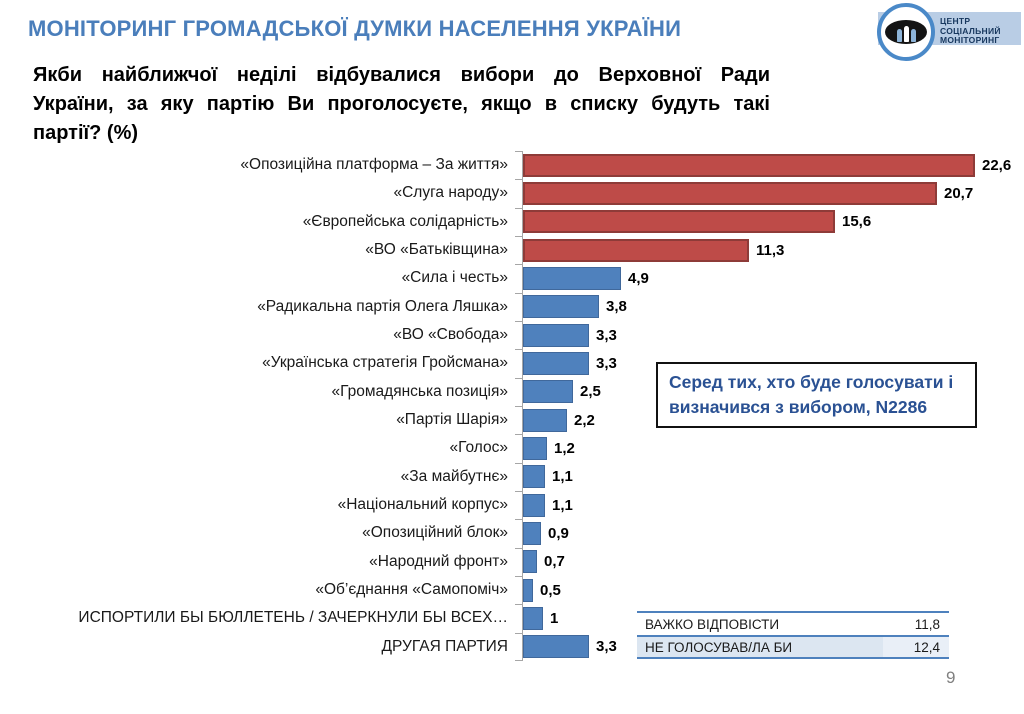 The image size is (1024, 714). Describe the element at coordinates (478, 448) in the screenshot. I see `bar-category-label: «Голос»` at that location.